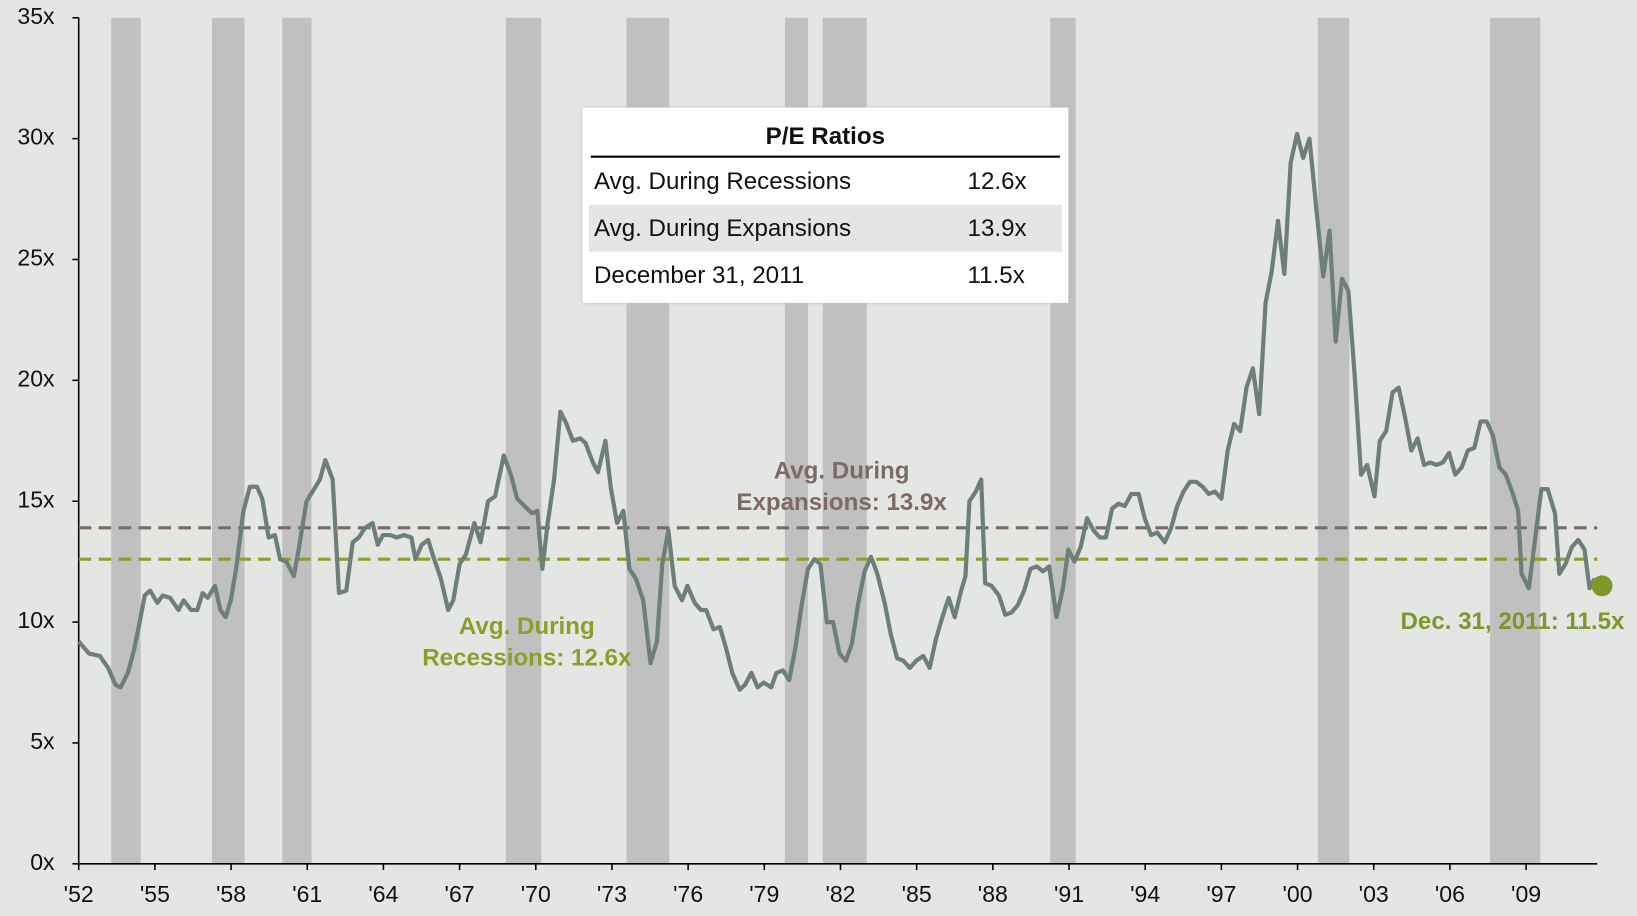 The image size is (1637, 916). What do you see at coordinates (36, 499) in the screenshot?
I see `y-tick-label: 15x` at bounding box center [36, 499].